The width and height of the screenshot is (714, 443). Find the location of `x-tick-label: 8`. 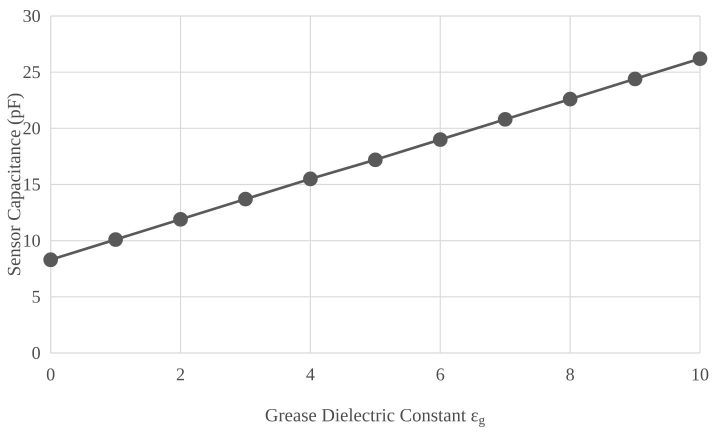

x-tick-label: 8 is located at coordinates (570, 374).